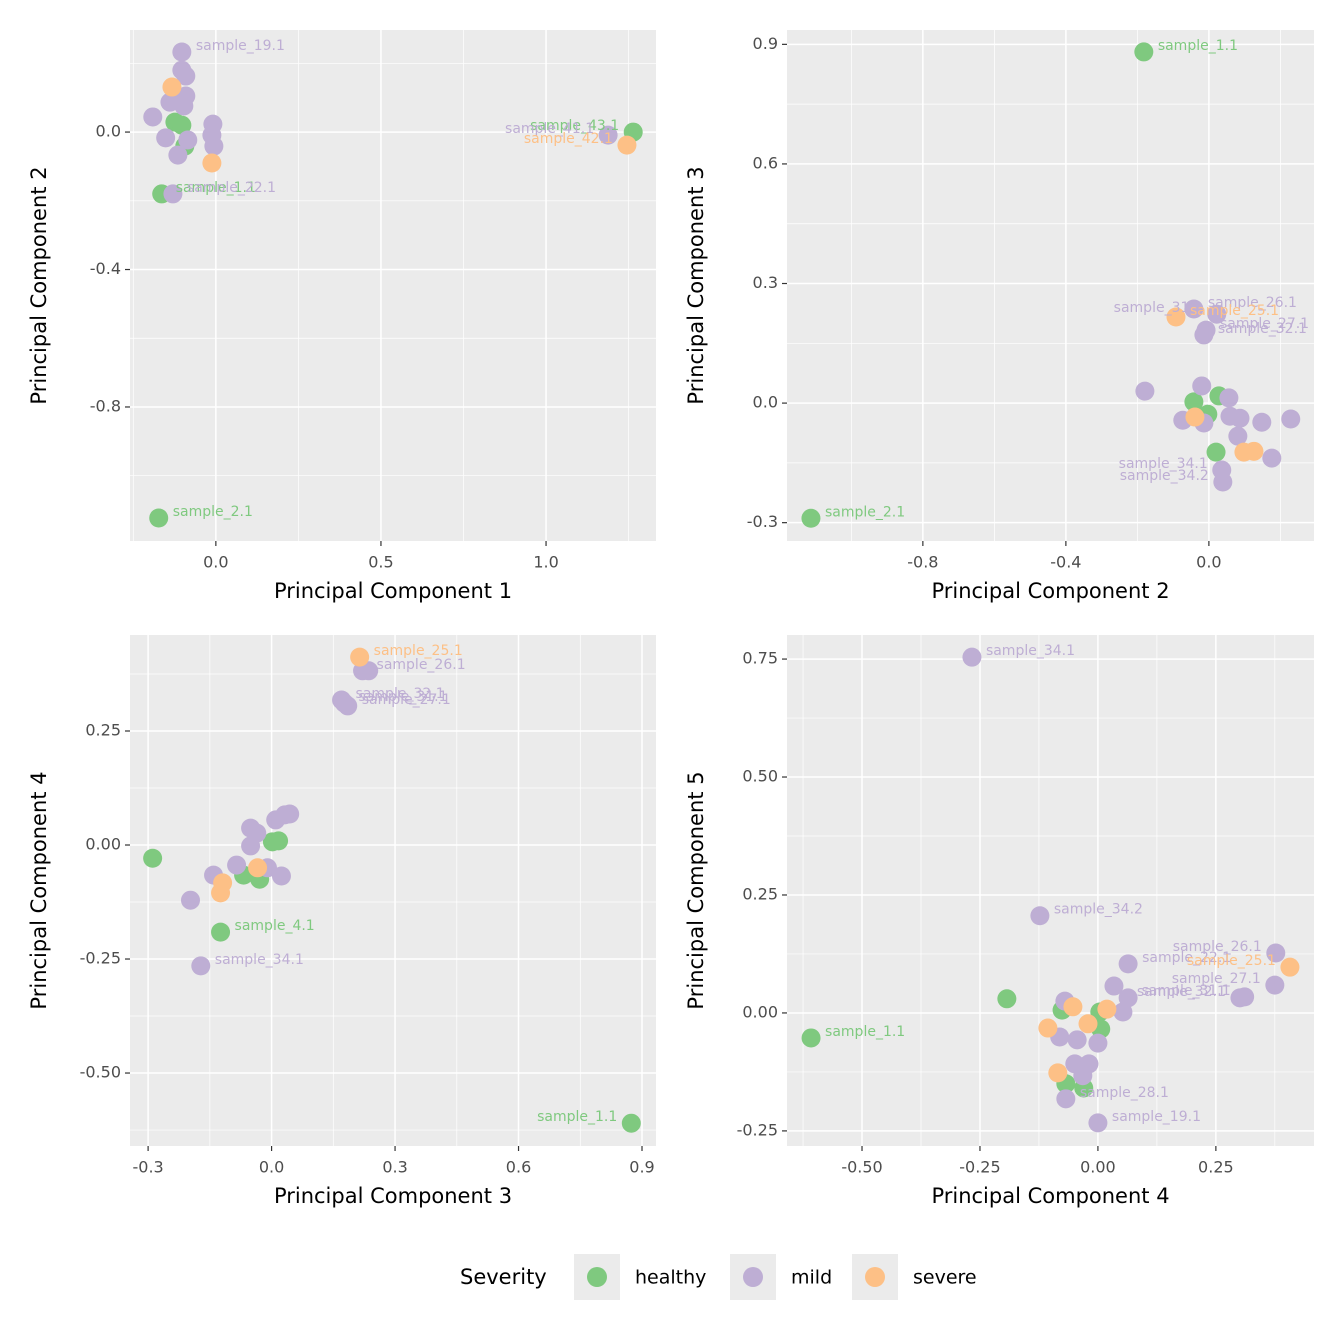 This screenshot has width=1344, height=1344. I want to click on y-axis-title: Principal Component 3, so click(696, 285).